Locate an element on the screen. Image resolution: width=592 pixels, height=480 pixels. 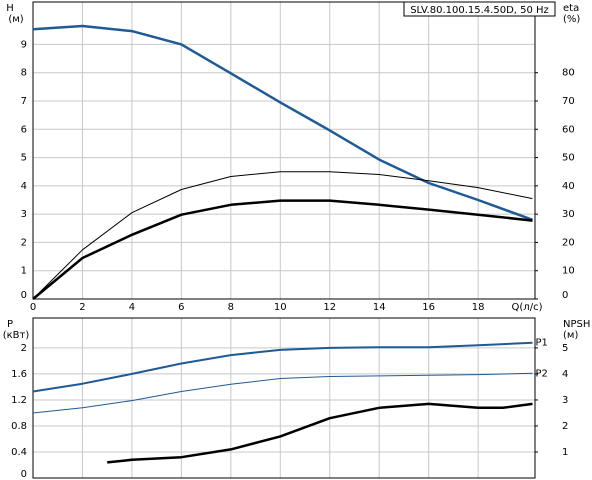
y-tick-label: 6 is located at coordinates (24, 129).